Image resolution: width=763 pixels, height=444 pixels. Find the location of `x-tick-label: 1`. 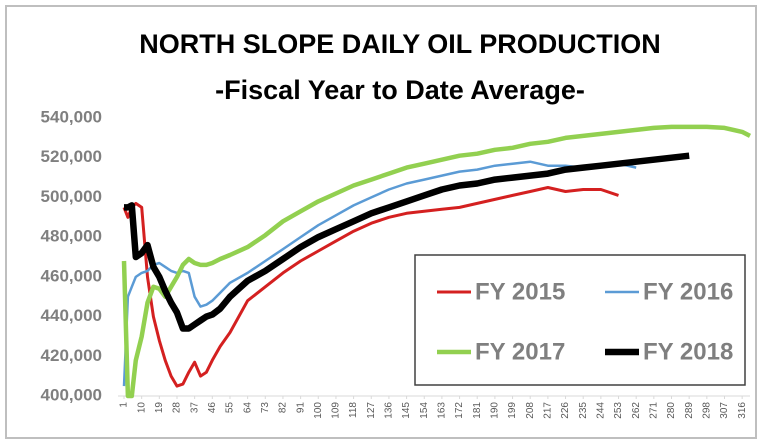

x-tick-label: 1 is located at coordinates (124, 405).